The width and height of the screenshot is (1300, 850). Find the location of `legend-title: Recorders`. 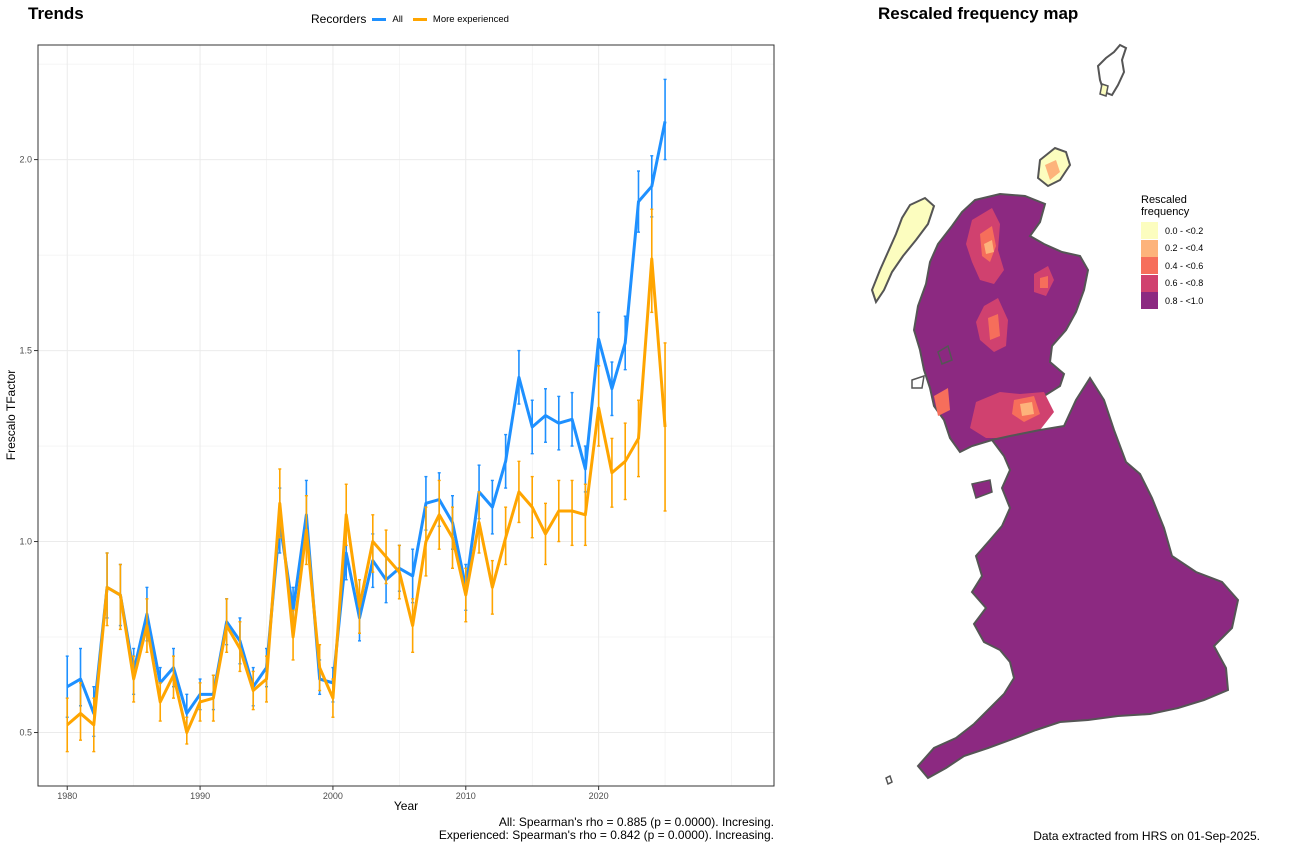

legend-title: Recorders is located at coordinates (339, 19).